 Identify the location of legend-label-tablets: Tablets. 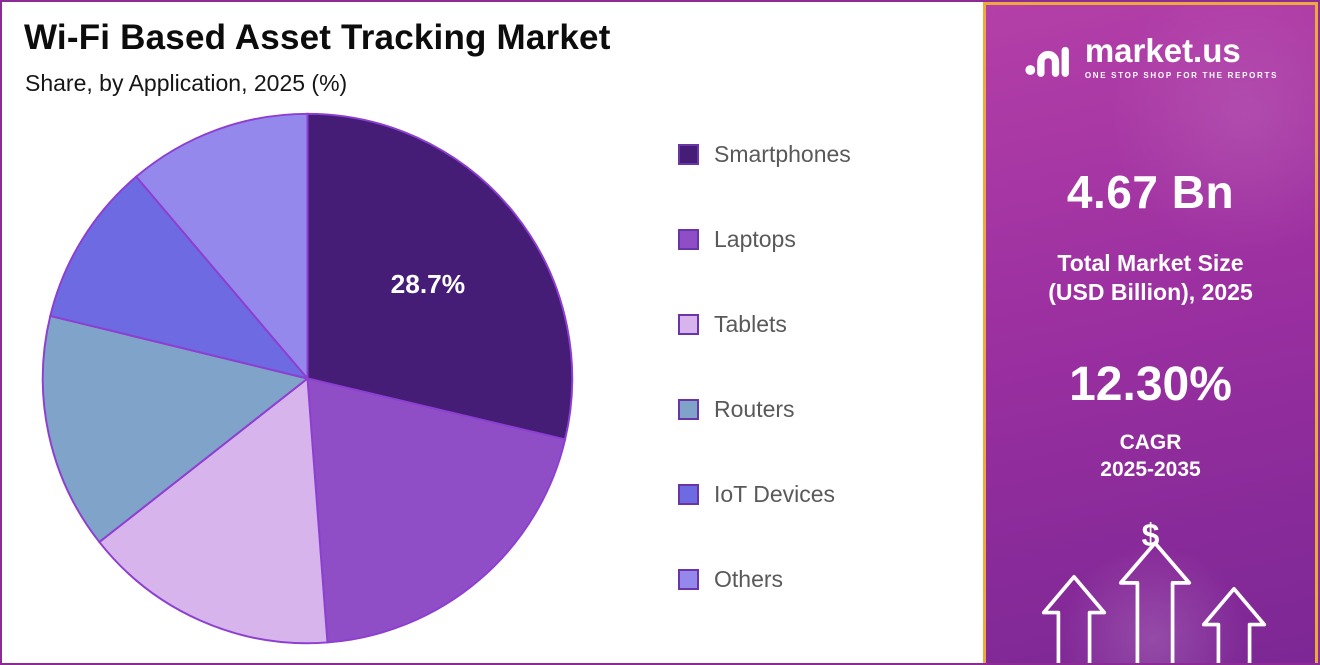
(750, 323).